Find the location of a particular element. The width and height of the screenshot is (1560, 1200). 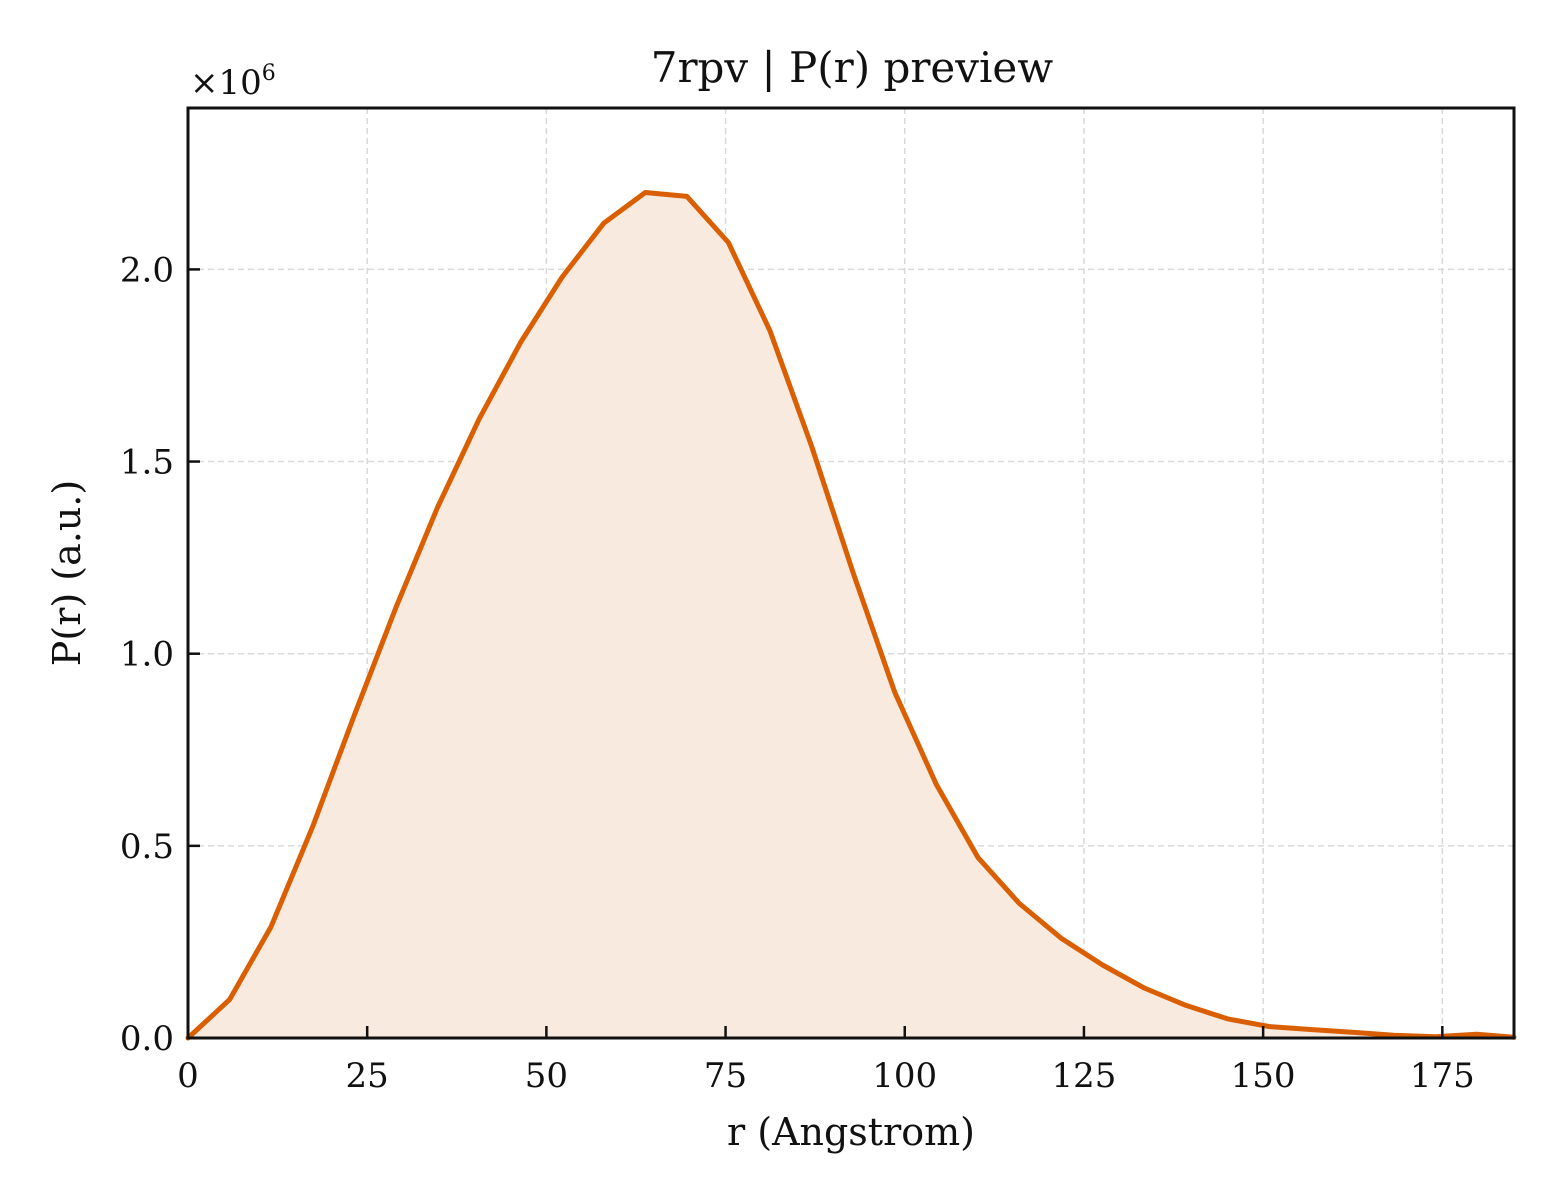

x-tick-label: 175 is located at coordinates (1442, 1076).